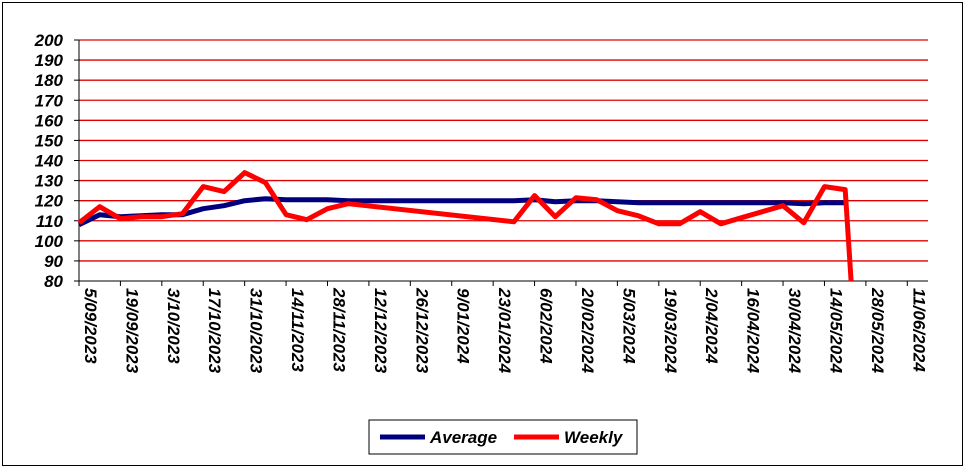  Describe the element at coordinates (670, 331) in the screenshot. I see `x-tick-label: 19/03/2024` at that location.